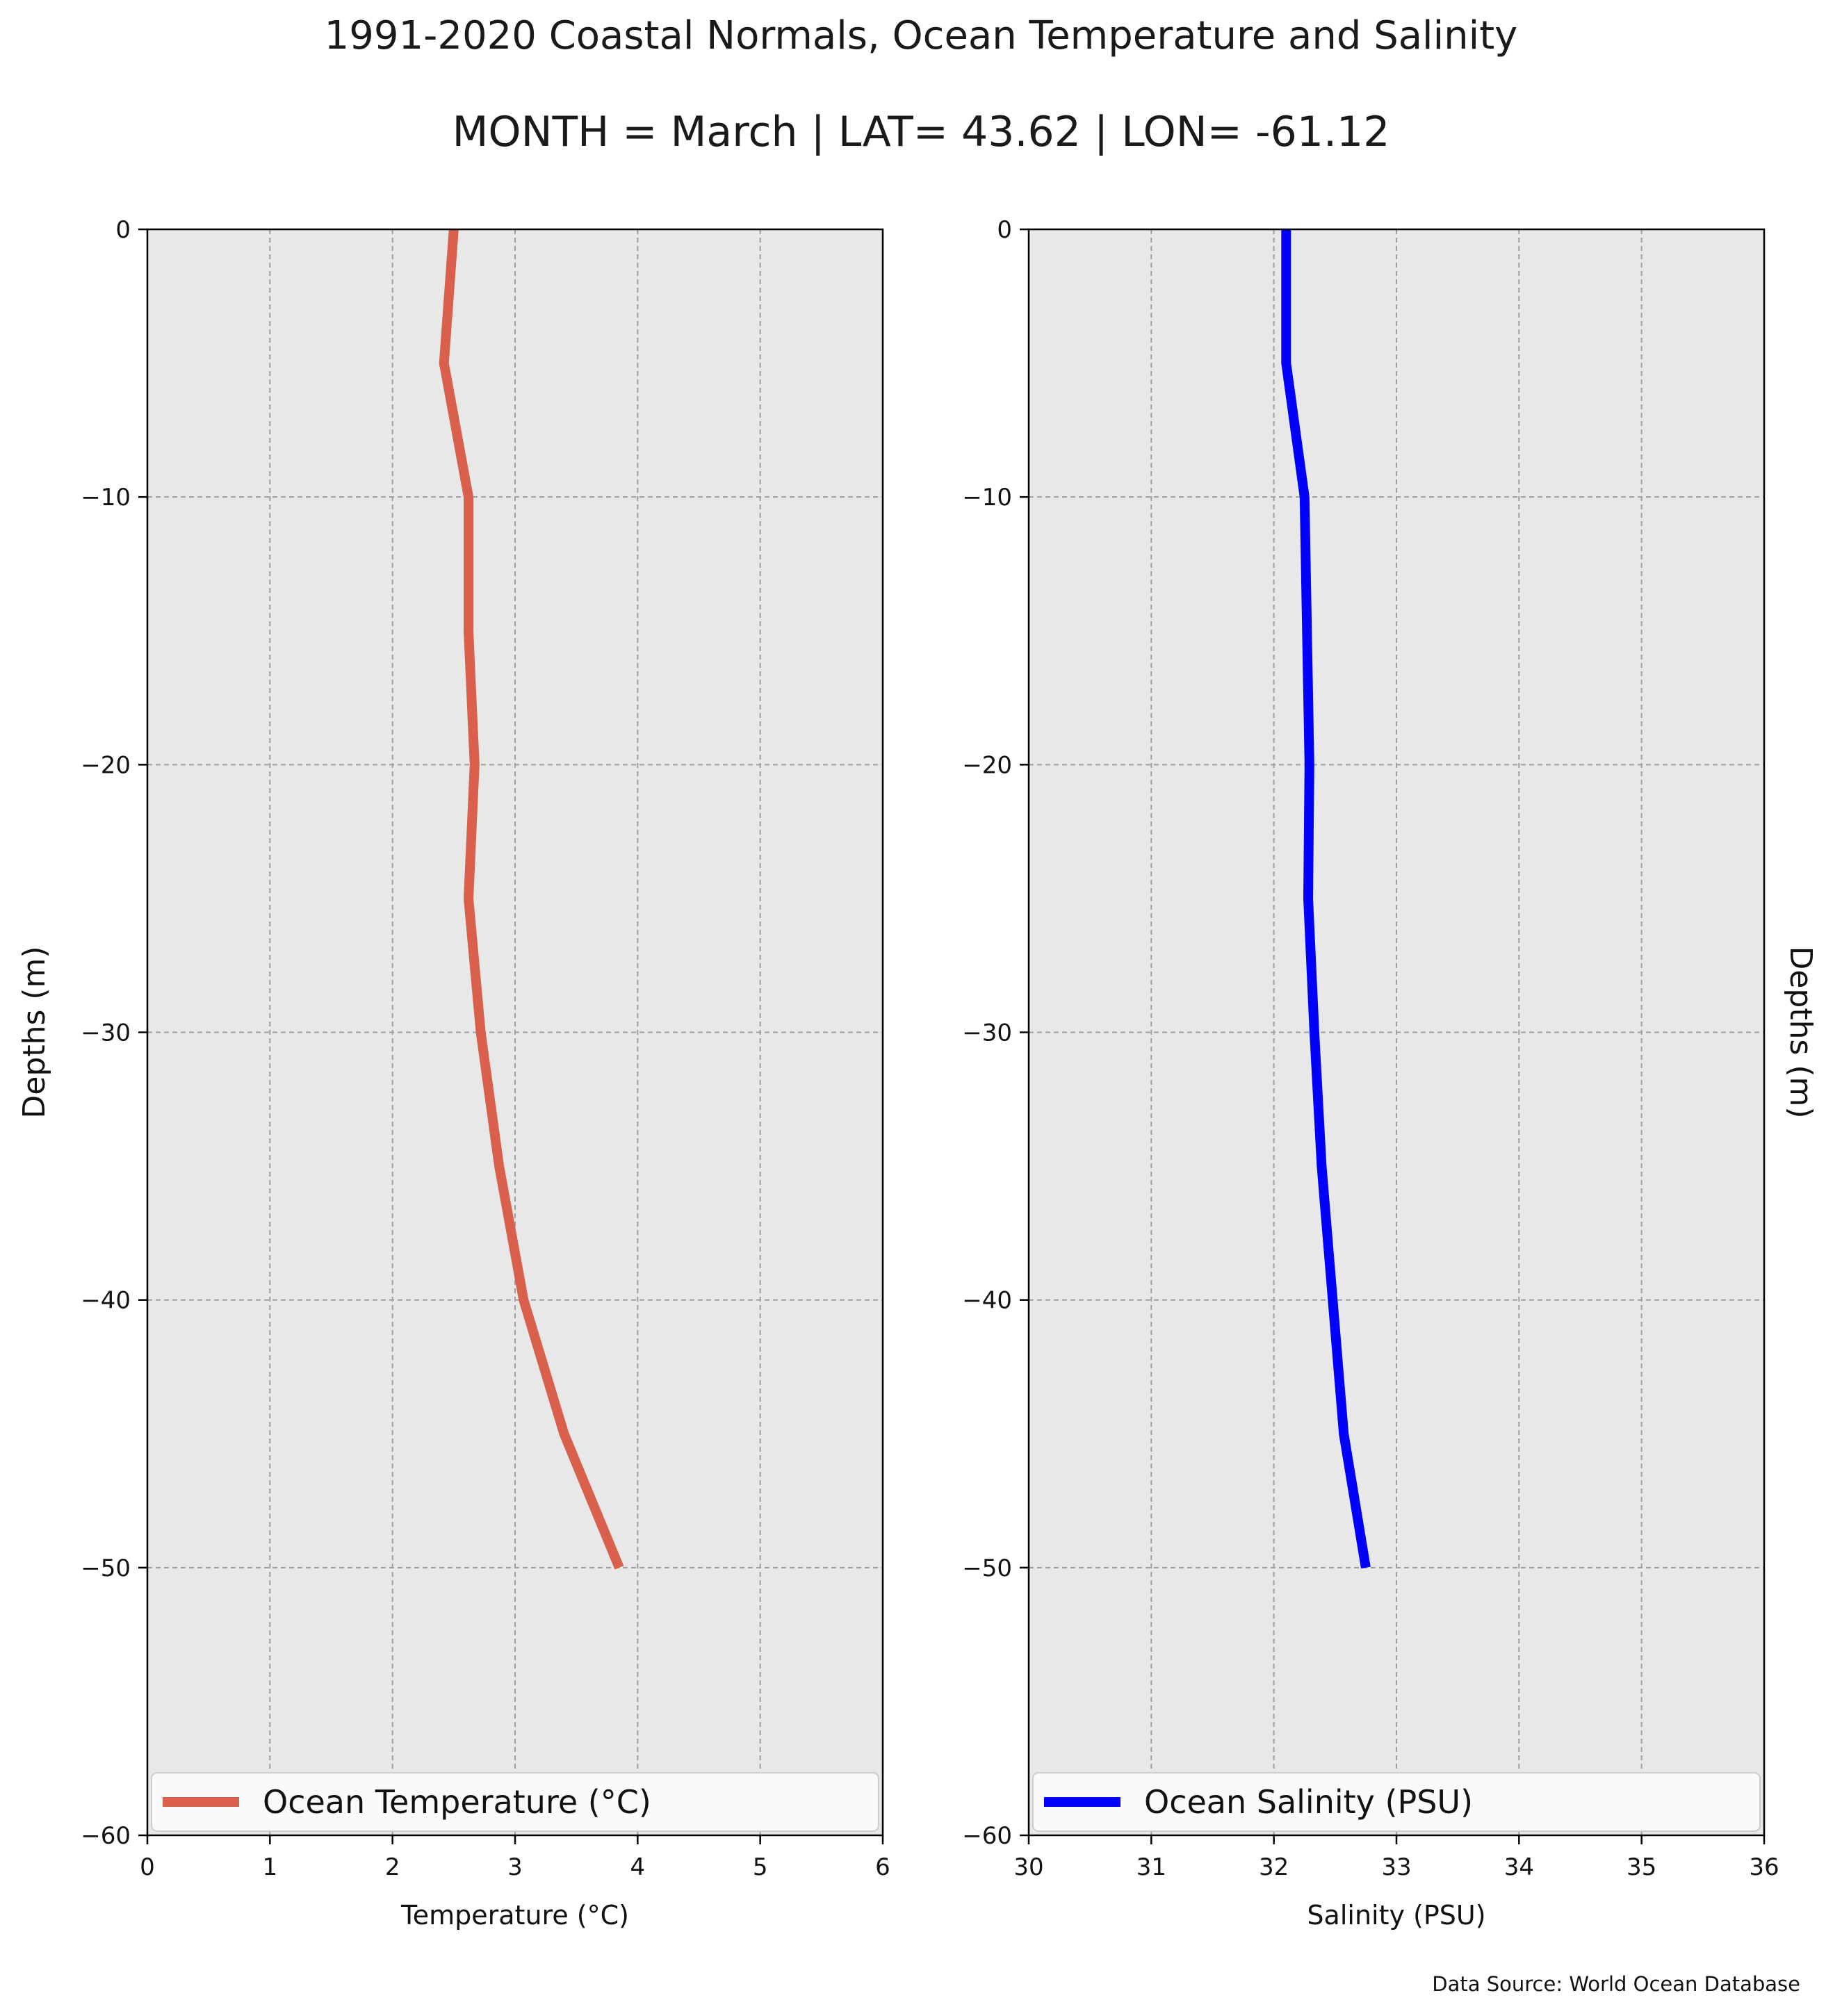 The width and height of the screenshot is (1842, 2016). What do you see at coordinates (1151, 1867) in the screenshot?
I see `salinity-x-tick-label: 31` at bounding box center [1151, 1867].